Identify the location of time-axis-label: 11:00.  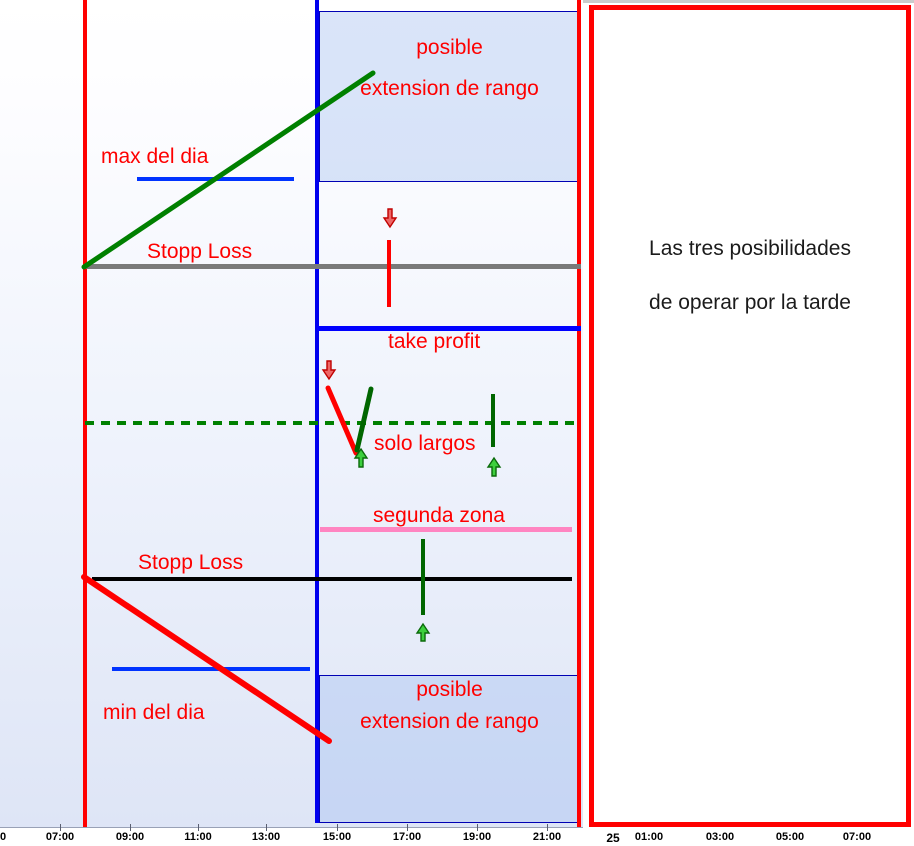
(198, 837).